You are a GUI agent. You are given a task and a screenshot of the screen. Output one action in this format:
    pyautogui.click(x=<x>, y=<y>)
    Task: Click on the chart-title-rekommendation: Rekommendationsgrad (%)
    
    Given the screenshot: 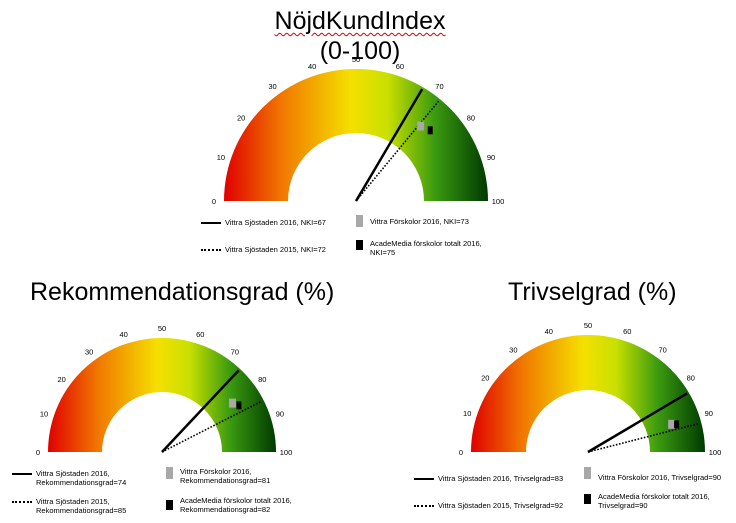 What is the action you would take?
    pyautogui.click(x=182, y=292)
    